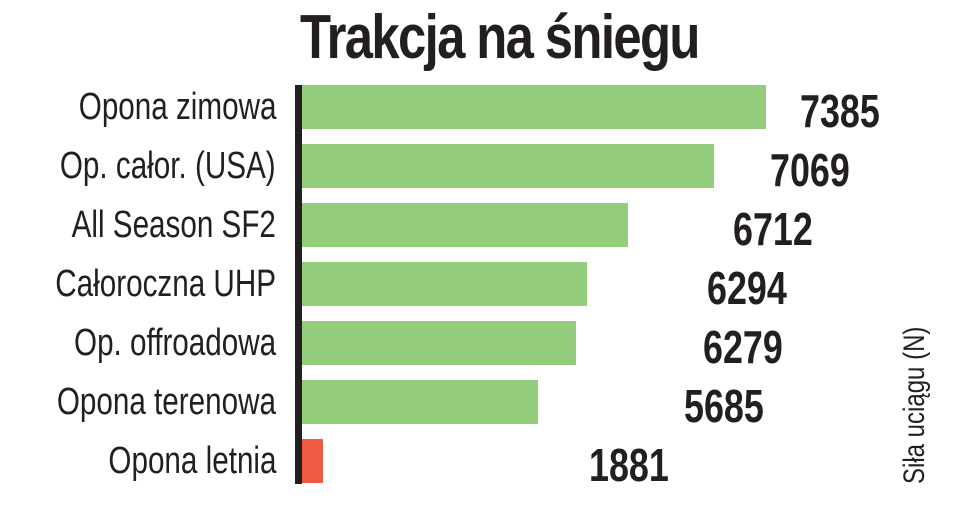 The image size is (962, 518). I want to click on category-label: All Season SF2, so click(173, 225).